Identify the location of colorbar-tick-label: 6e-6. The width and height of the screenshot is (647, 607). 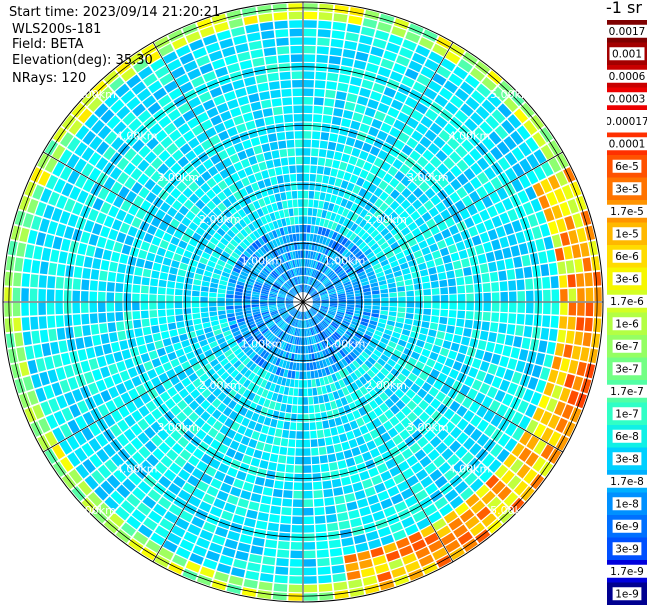
(627, 257).